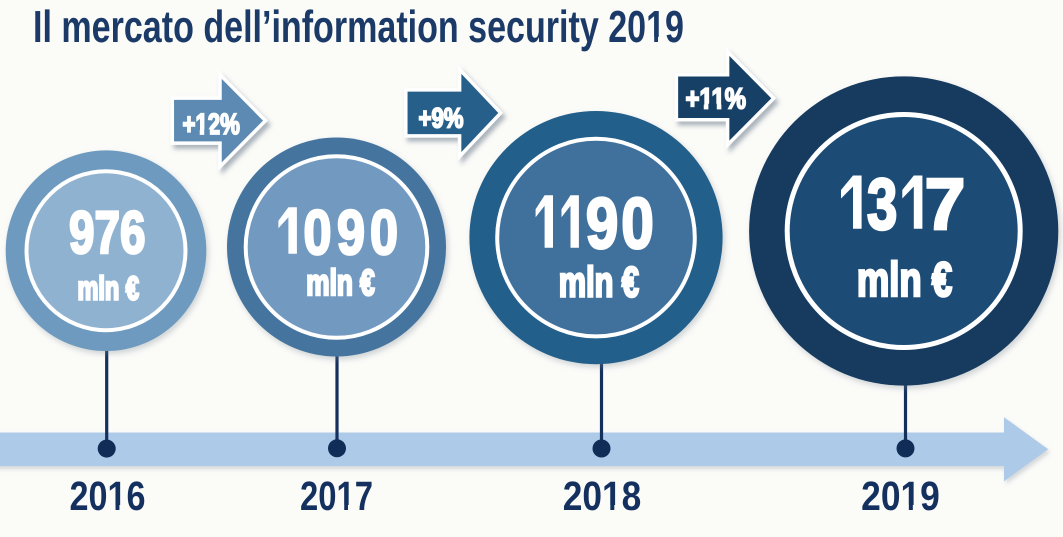  What do you see at coordinates (107, 232) in the screenshot?
I see `svg-text: 976` at bounding box center [107, 232].